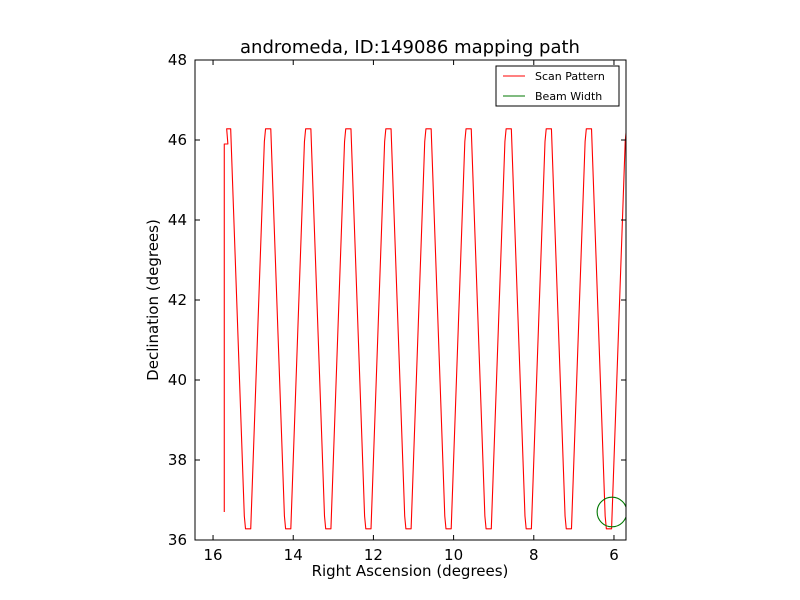 This screenshot has width=800, height=600. I want to click on y-tick-label: 40, so click(177, 380).